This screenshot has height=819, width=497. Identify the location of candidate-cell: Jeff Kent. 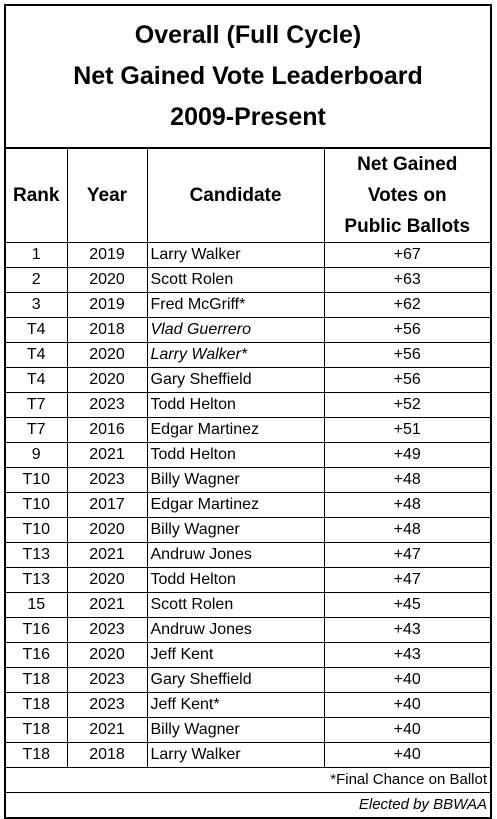
(236, 655).